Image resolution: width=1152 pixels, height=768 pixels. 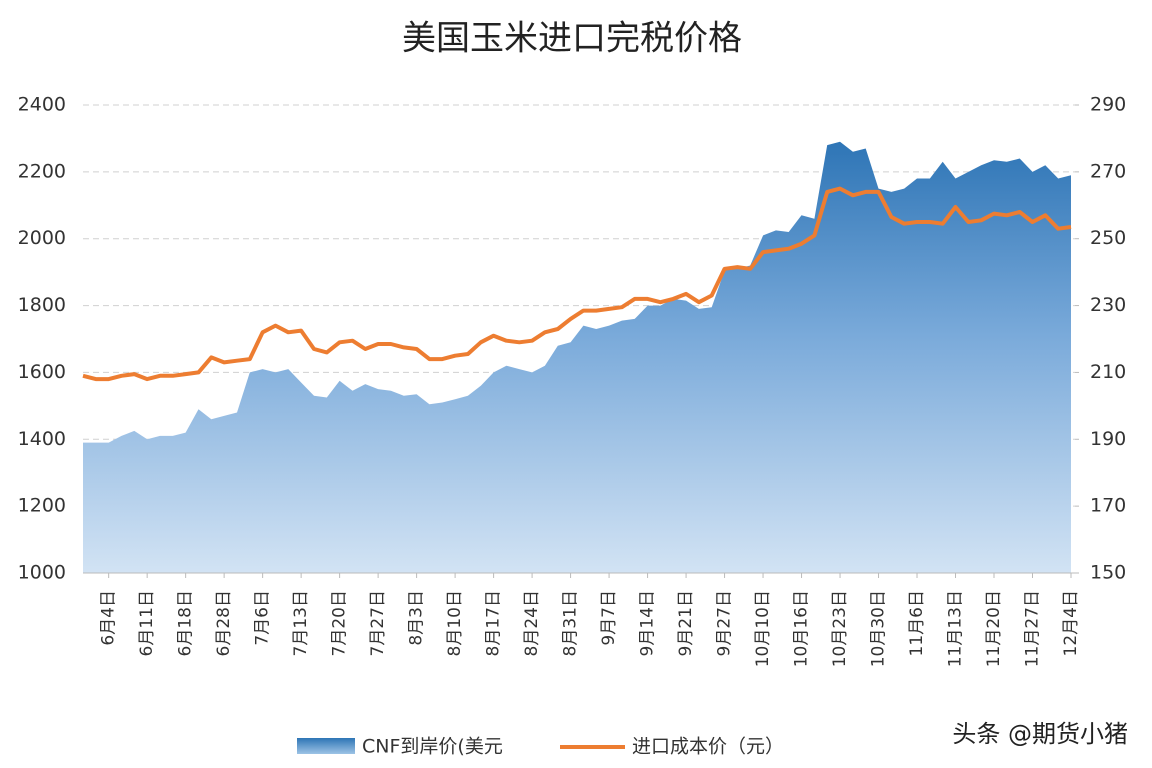 What do you see at coordinates (1108, 372) in the screenshot?
I see `y2-tick-label: 210` at bounding box center [1108, 372].